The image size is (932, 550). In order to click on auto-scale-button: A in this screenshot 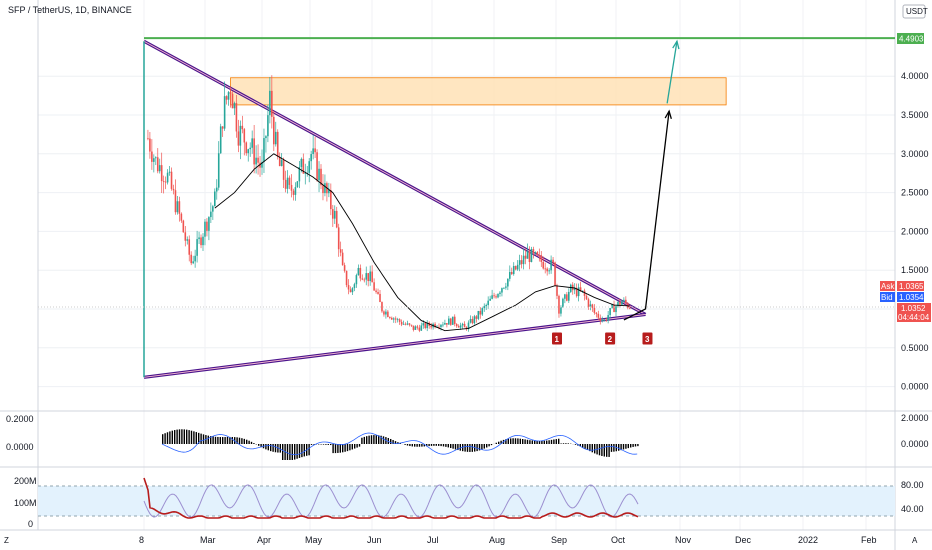, I will do `click(915, 540)`.